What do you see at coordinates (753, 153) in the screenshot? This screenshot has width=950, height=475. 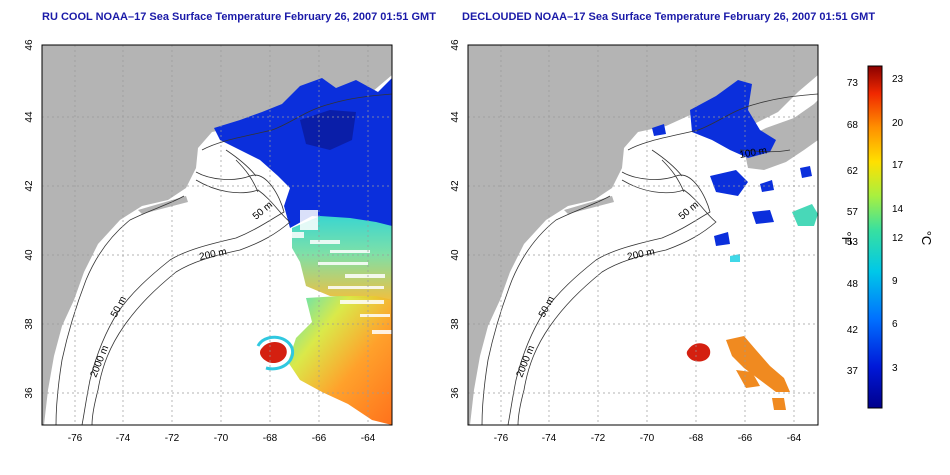 I see `right-contour-label: 100 m` at bounding box center [753, 153].